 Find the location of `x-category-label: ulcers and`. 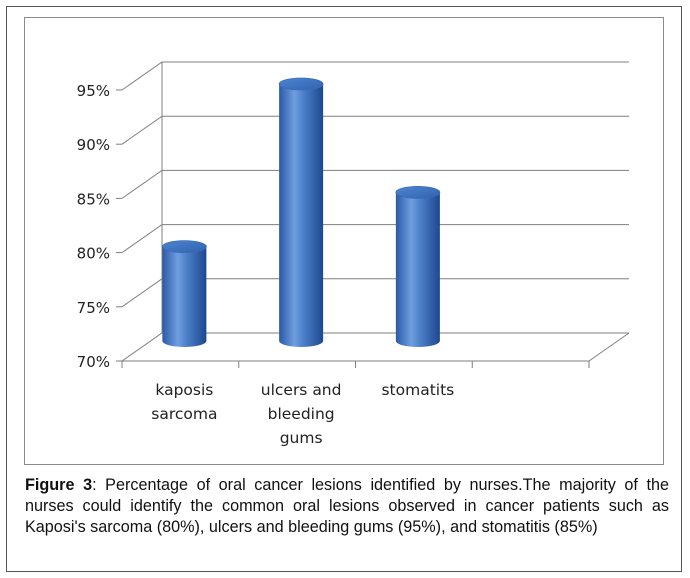

x-category-label: ulcers and is located at coordinates (301, 390).